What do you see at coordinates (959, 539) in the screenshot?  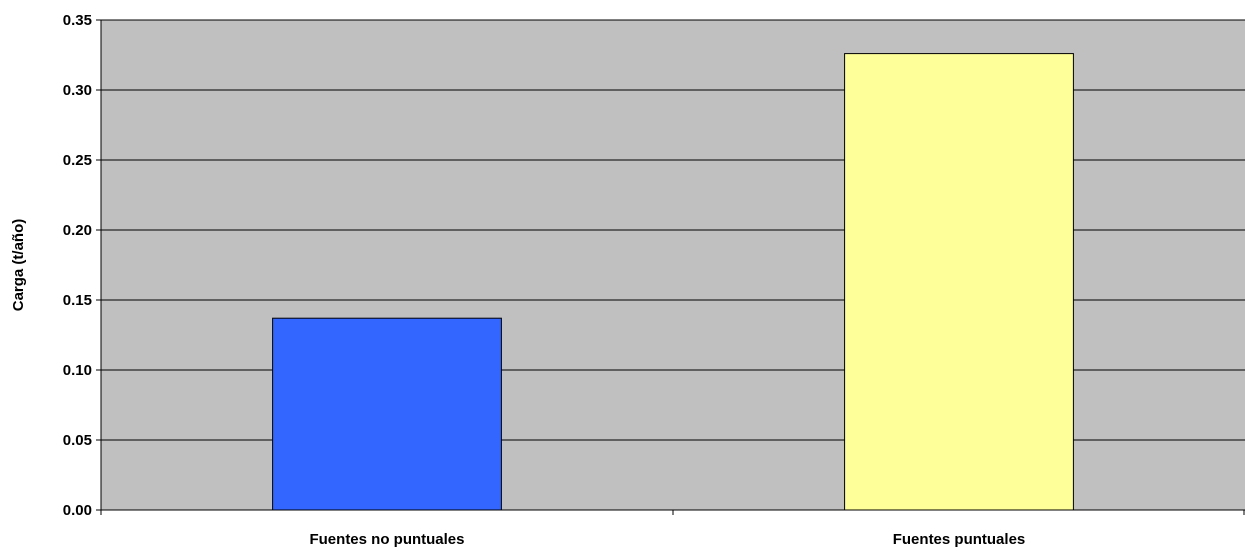 I see `x-tick-label: Fuentes puntuales` at bounding box center [959, 539].